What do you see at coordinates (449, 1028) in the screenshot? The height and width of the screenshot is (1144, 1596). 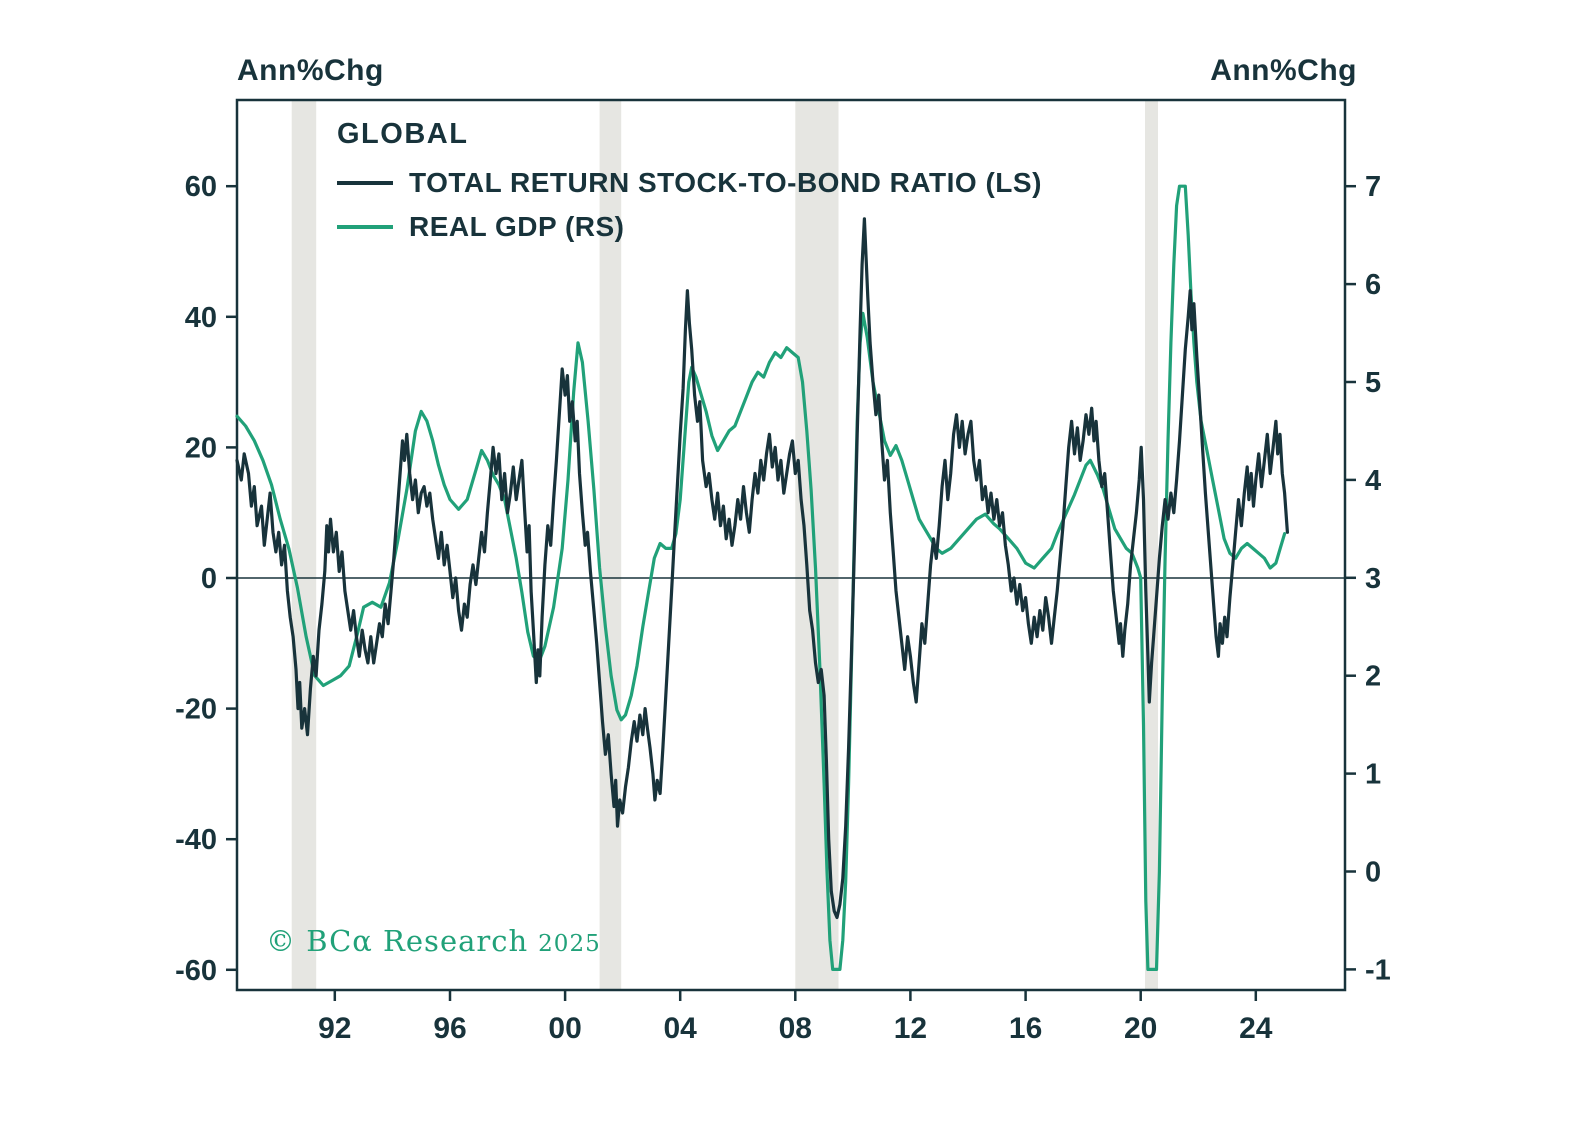 I see `x-axis-tick-label: 96` at bounding box center [449, 1028].